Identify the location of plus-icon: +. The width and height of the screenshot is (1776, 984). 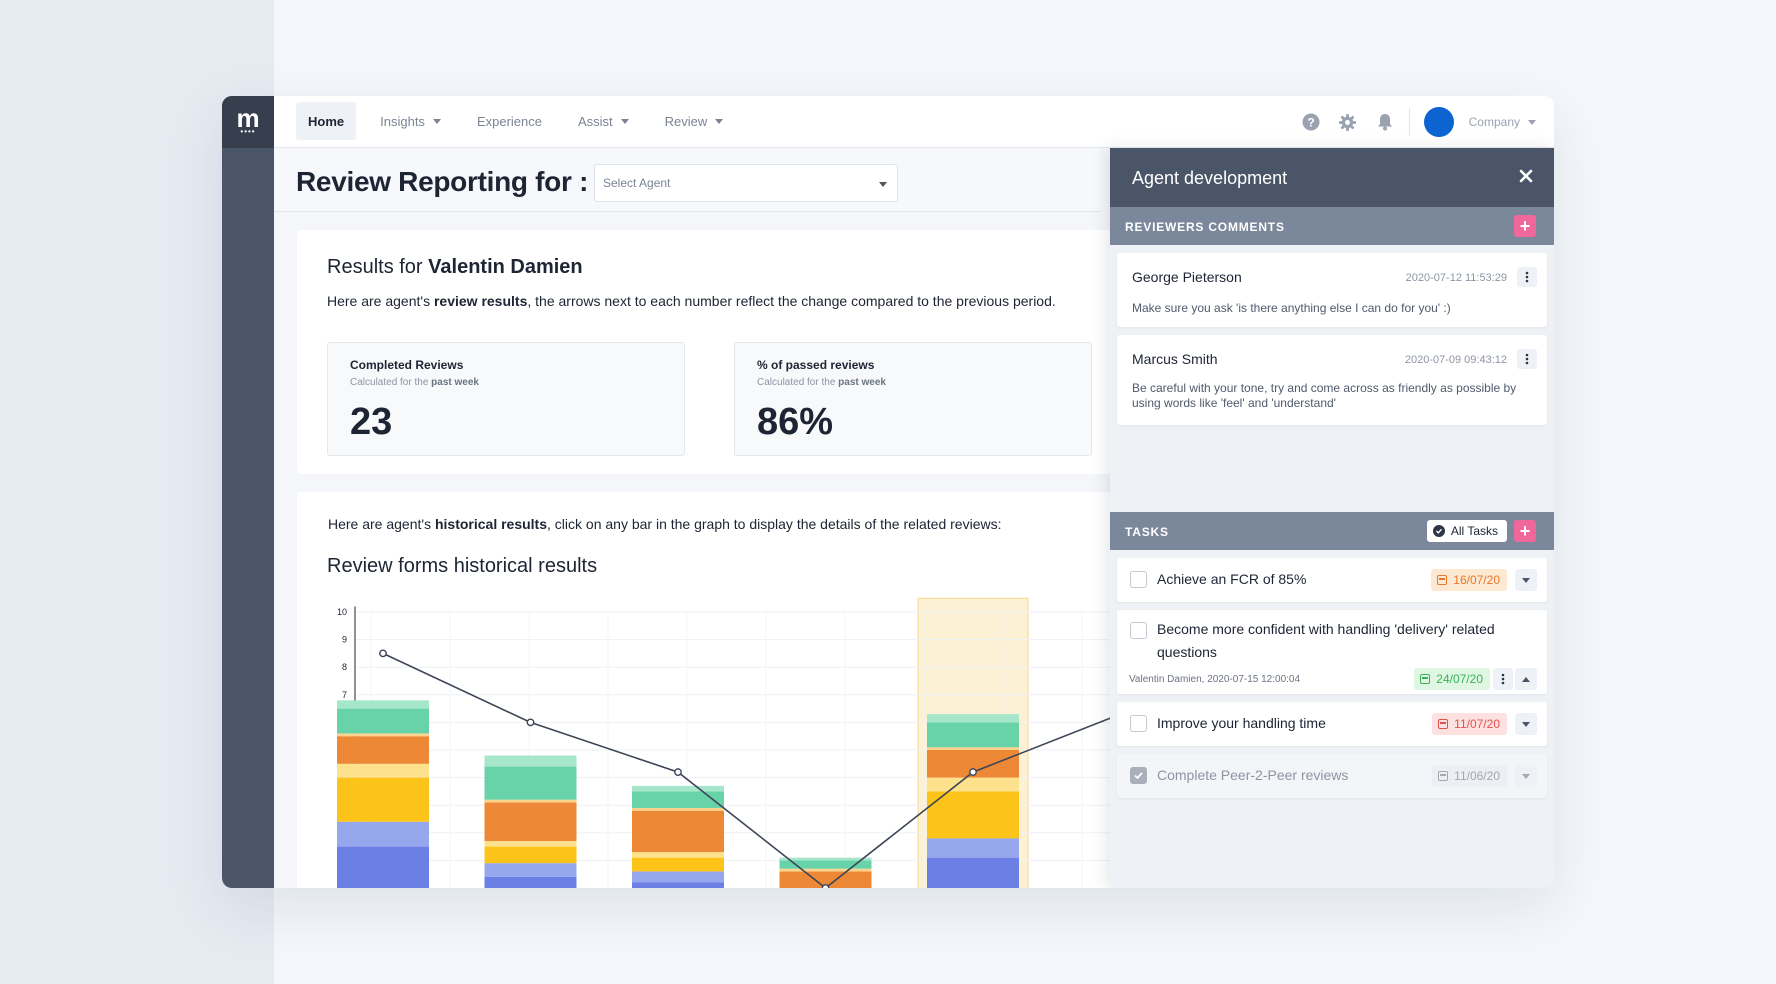
(1525, 531).